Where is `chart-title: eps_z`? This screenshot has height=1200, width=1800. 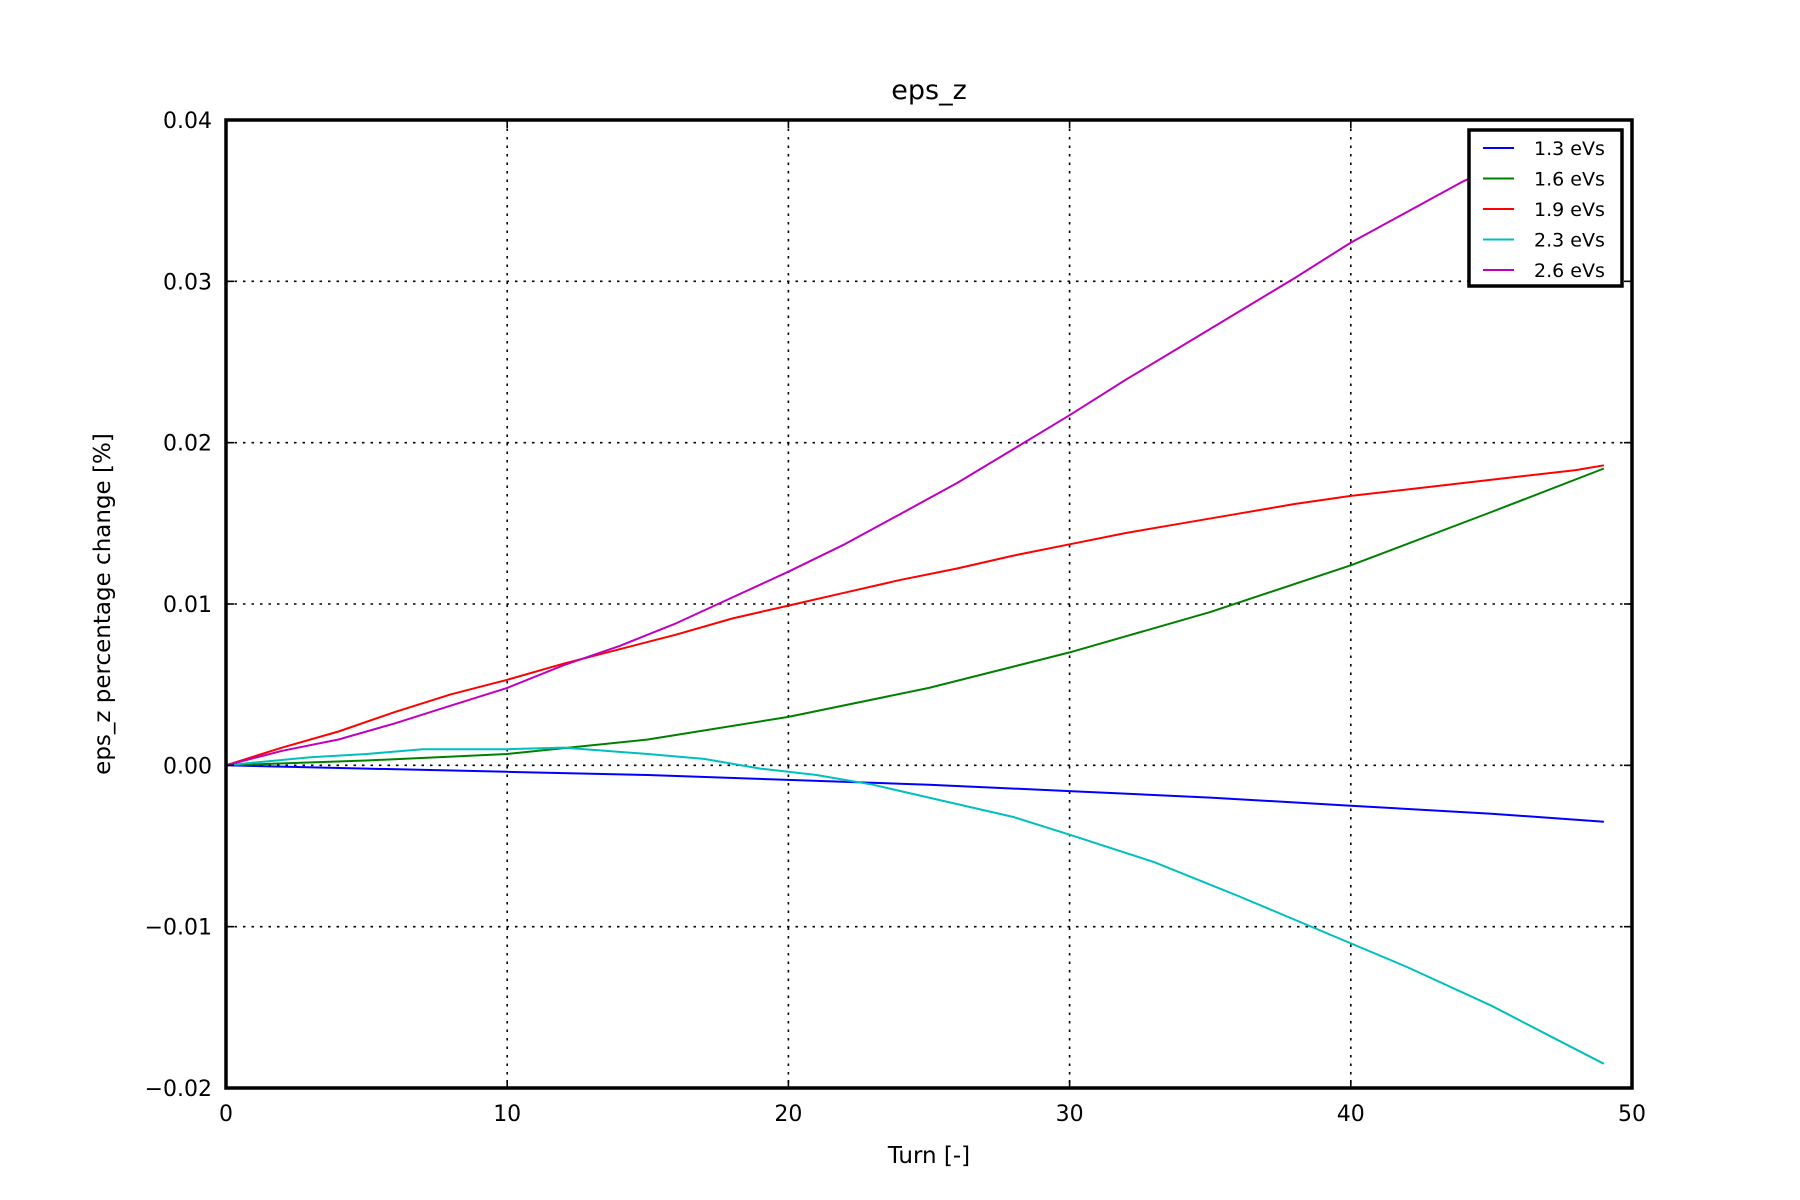 chart-title: eps_z is located at coordinates (929, 90).